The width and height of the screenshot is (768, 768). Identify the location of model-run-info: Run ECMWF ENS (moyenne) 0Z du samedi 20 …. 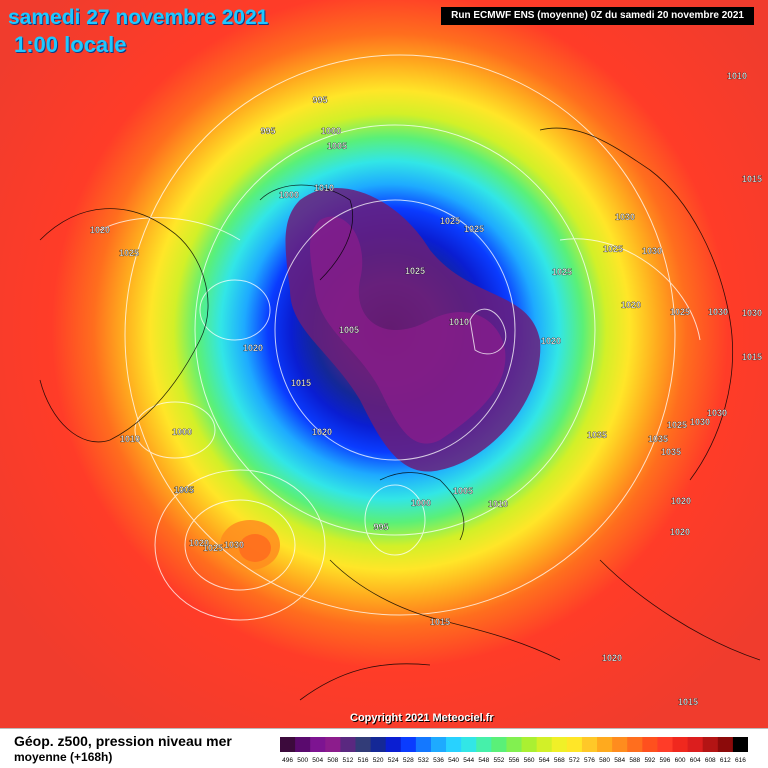
(597, 16).